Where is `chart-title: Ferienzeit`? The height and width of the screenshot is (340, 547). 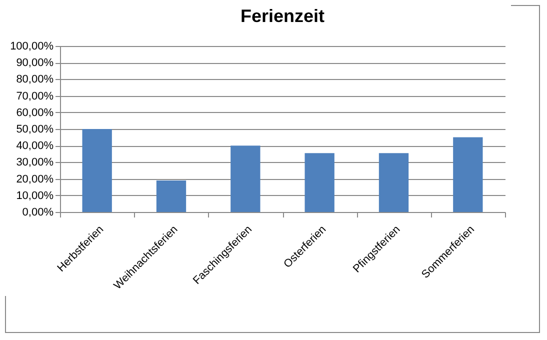 chart-title: Ferienzeit is located at coordinates (282, 16).